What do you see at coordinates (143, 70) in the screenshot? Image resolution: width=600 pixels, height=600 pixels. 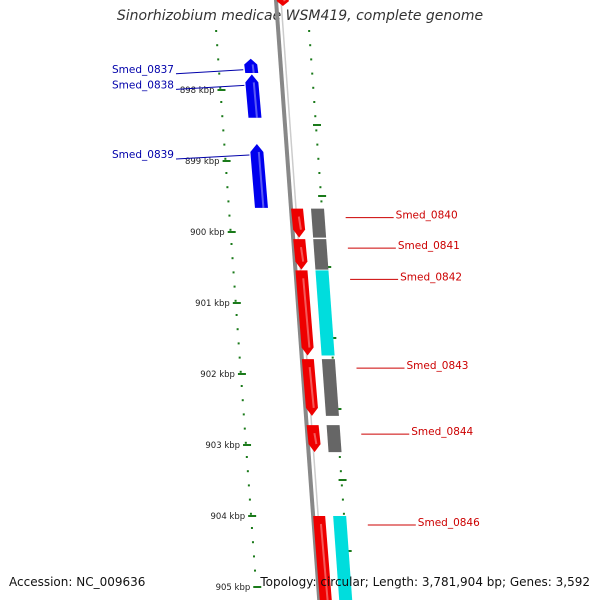 I see `gene-label-Smed_0837: Smed_0837` at bounding box center [143, 70].